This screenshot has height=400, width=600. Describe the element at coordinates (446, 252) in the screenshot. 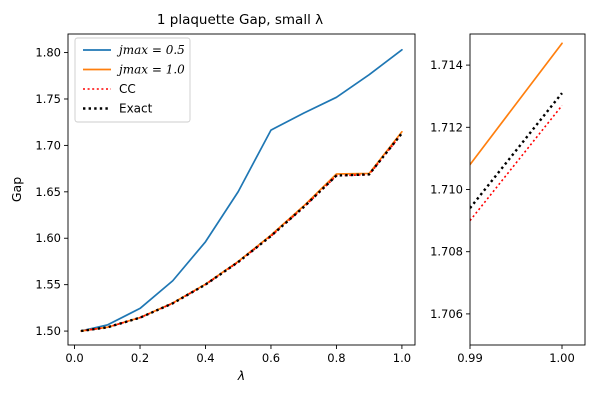

I see `y-tick-label: 1.708` at that location.